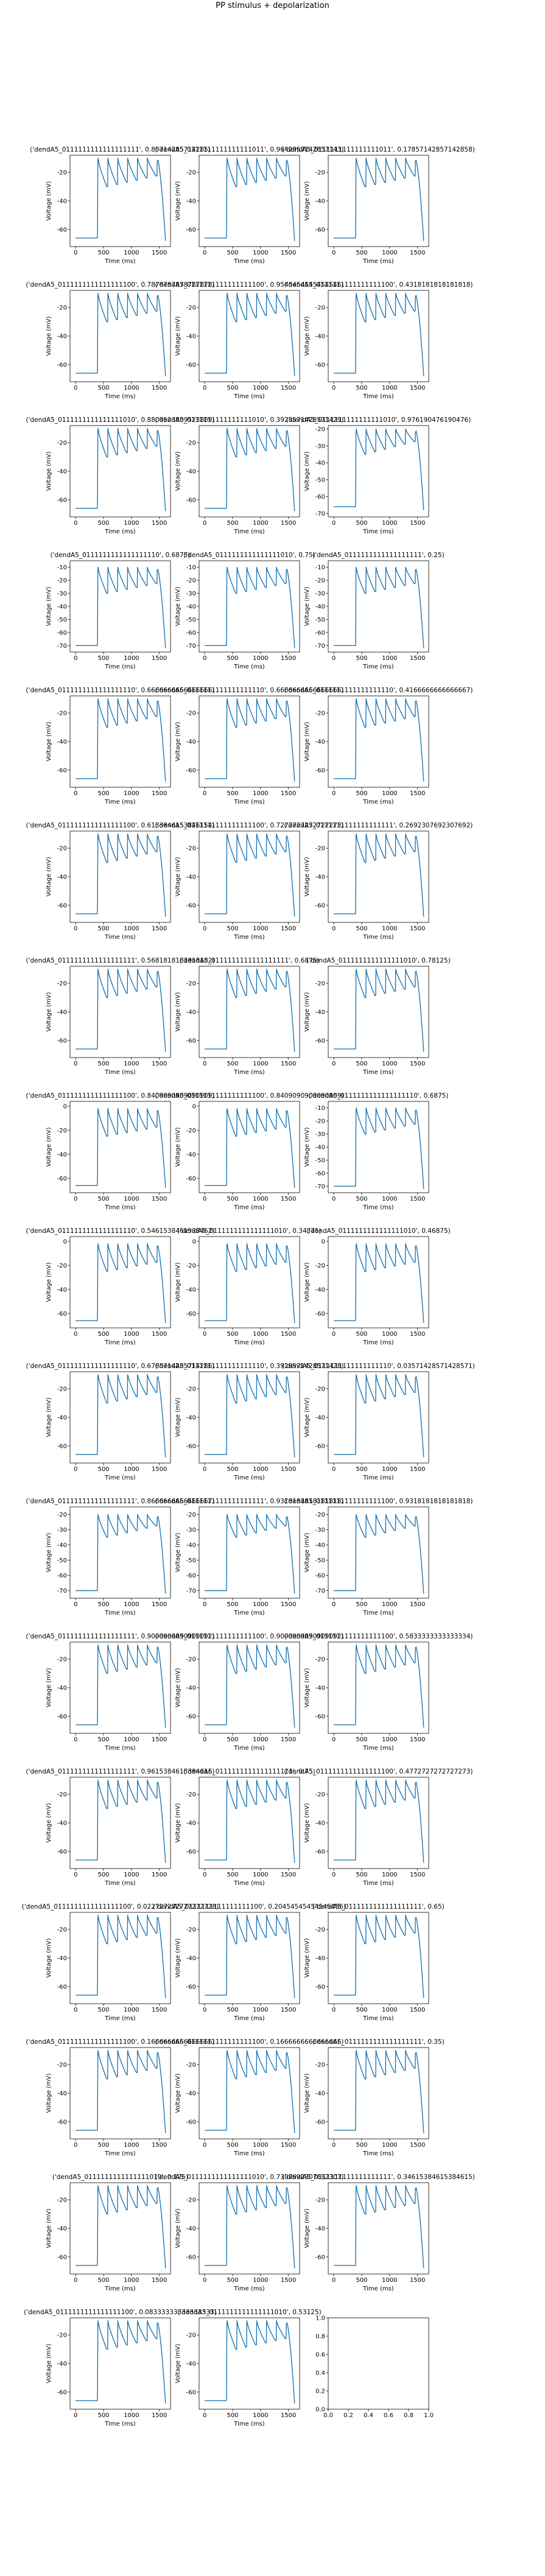 The image size is (545, 2576). What do you see at coordinates (191, 620) in the screenshot?
I see `y-tick-label: -50` at bounding box center [191, 620].